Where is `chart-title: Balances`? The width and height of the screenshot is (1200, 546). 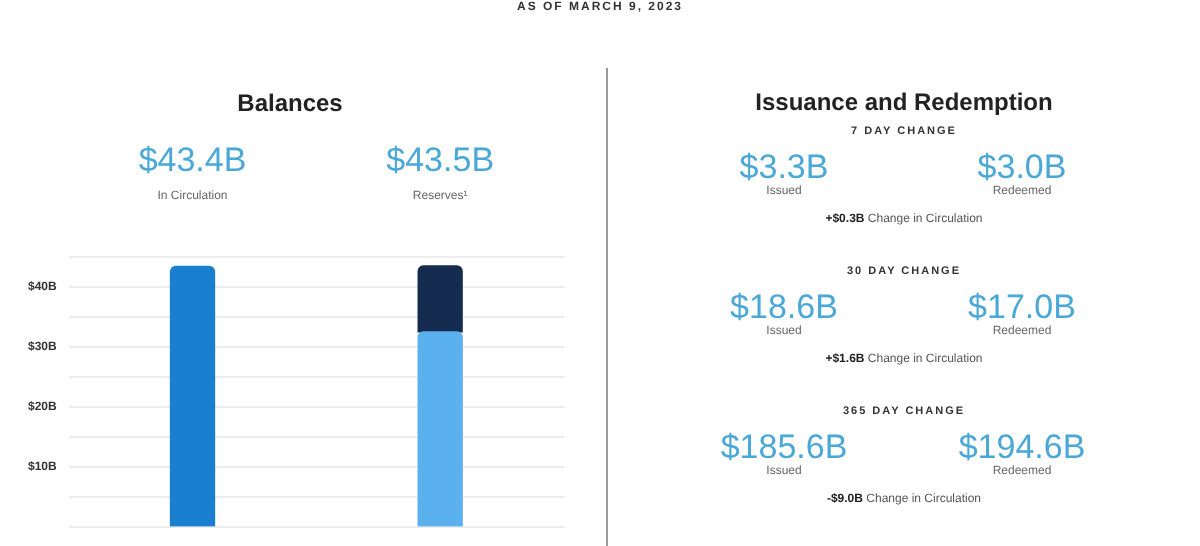
chart-title: Balances is located at coordinates (290, 103).